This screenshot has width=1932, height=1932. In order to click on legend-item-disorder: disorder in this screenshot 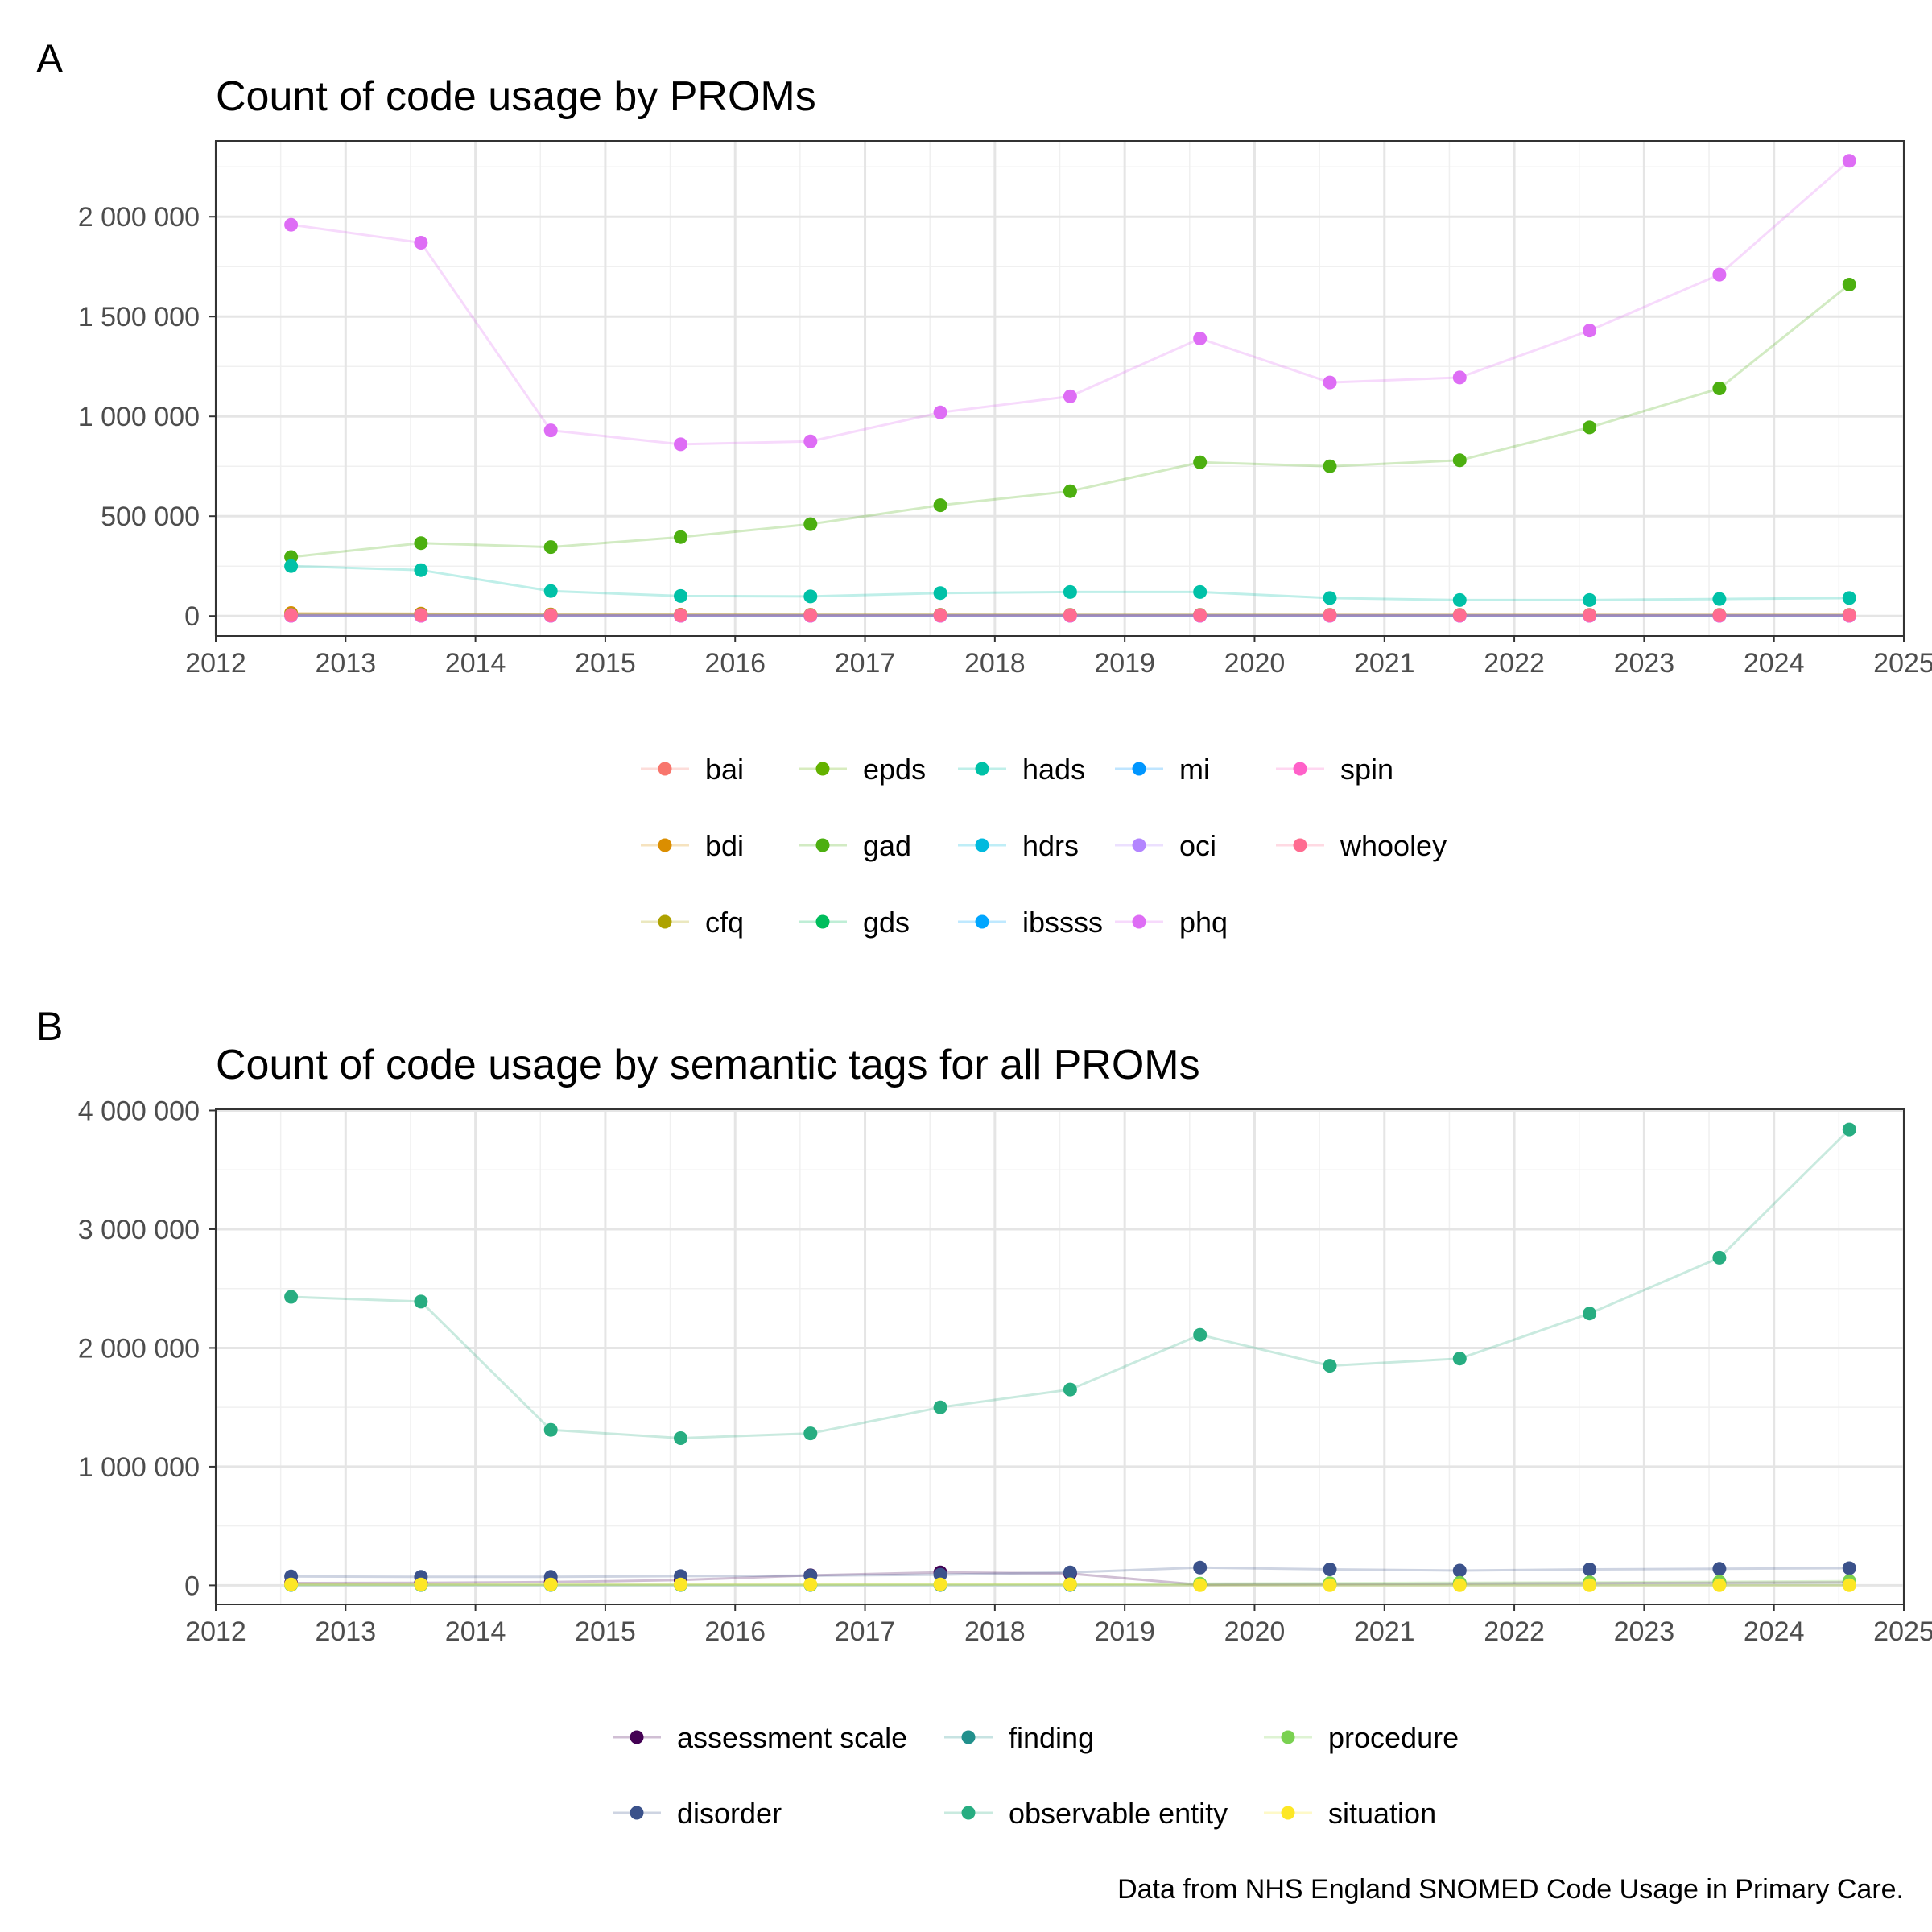, I will do `click(697, 1813)`.